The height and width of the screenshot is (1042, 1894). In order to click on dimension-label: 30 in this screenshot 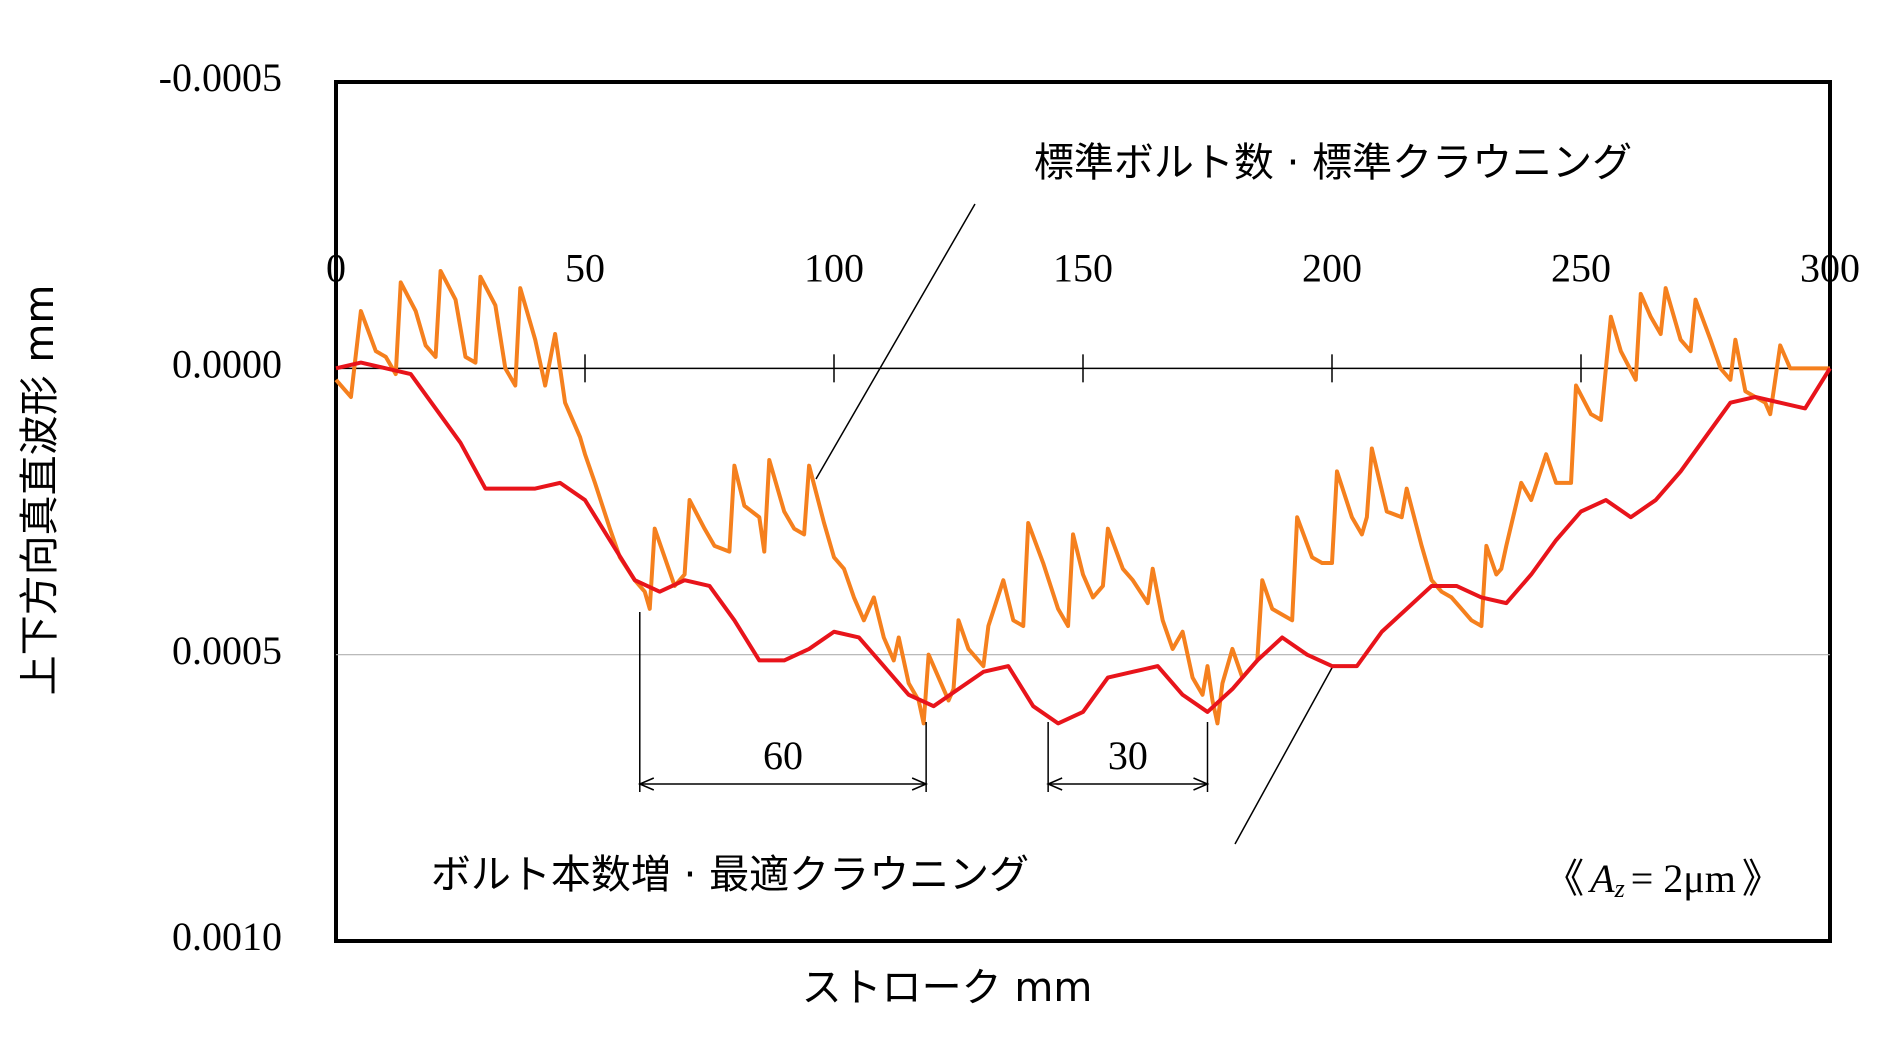, I will do `click(1128, 755)`.